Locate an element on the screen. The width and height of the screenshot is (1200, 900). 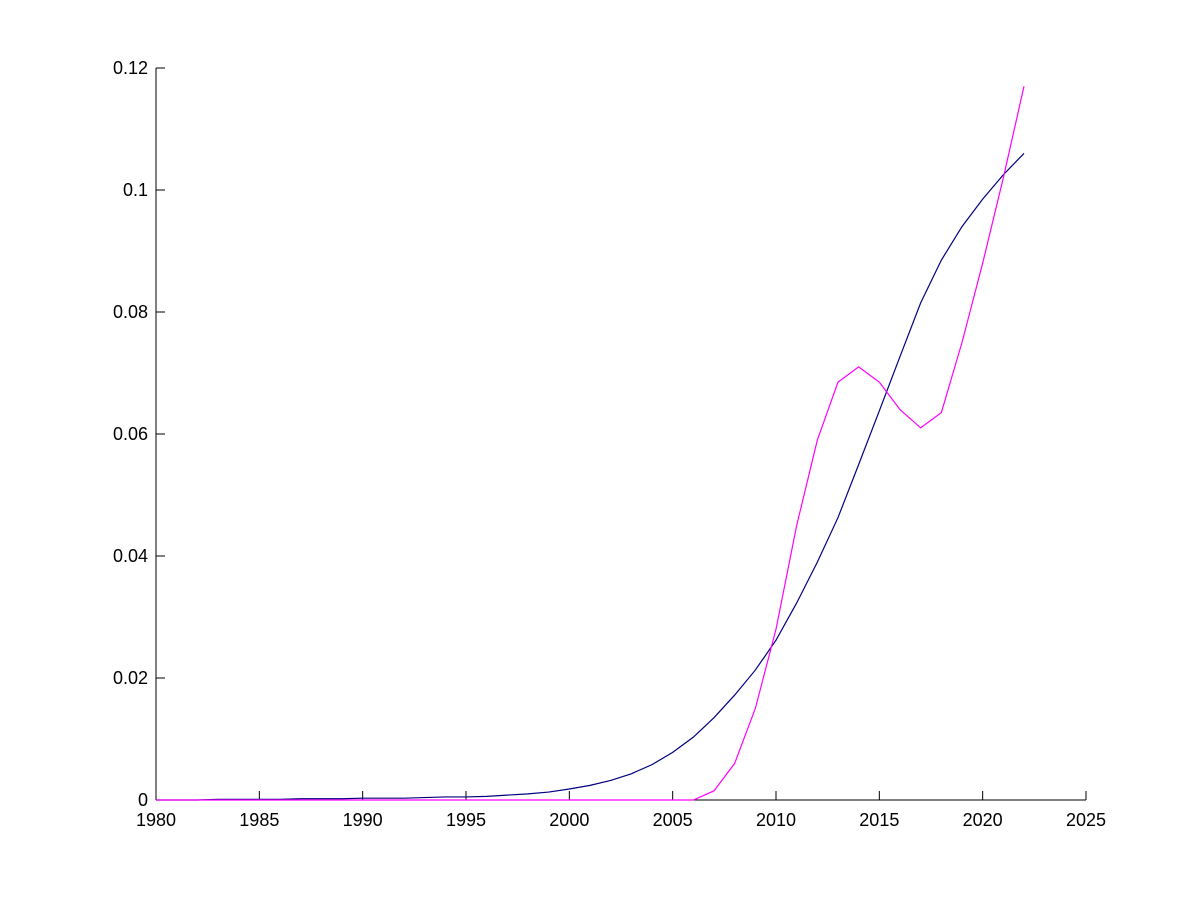
x-tick-label: 1990 is located at coordinates (363, 820).